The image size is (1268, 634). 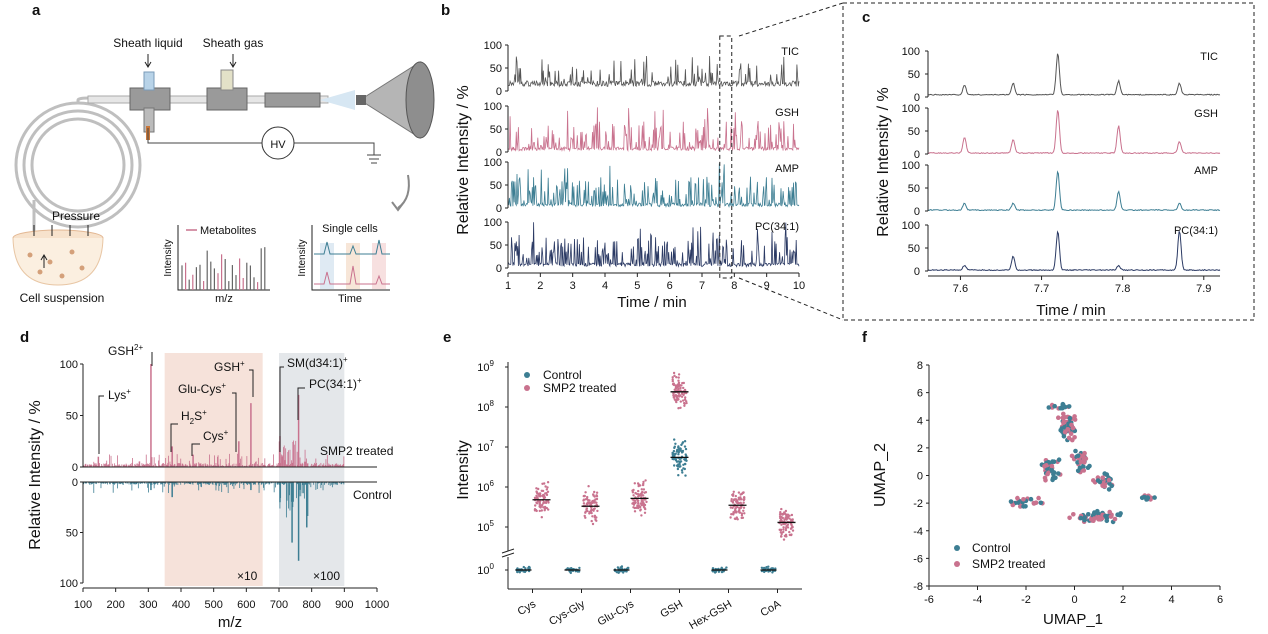 What do you see at coordinates (865, 337) in the screenshot?
I see `panel-label-f: f` at bounding box center [865, 337].